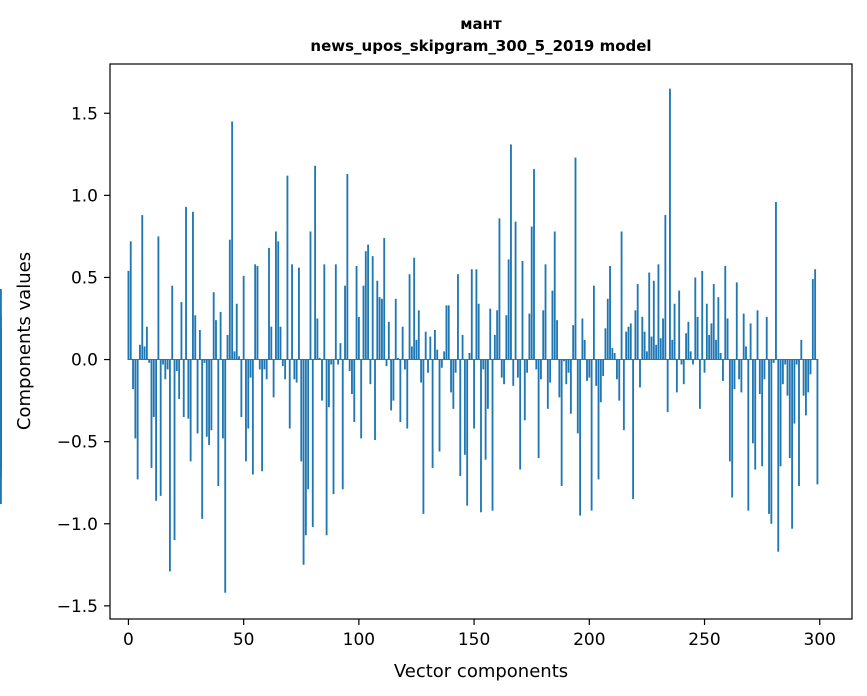 Image resolution: width=867 pixels, height=696 pixels. I want to click on x-axis-label: Vector components, so click(481, 671).